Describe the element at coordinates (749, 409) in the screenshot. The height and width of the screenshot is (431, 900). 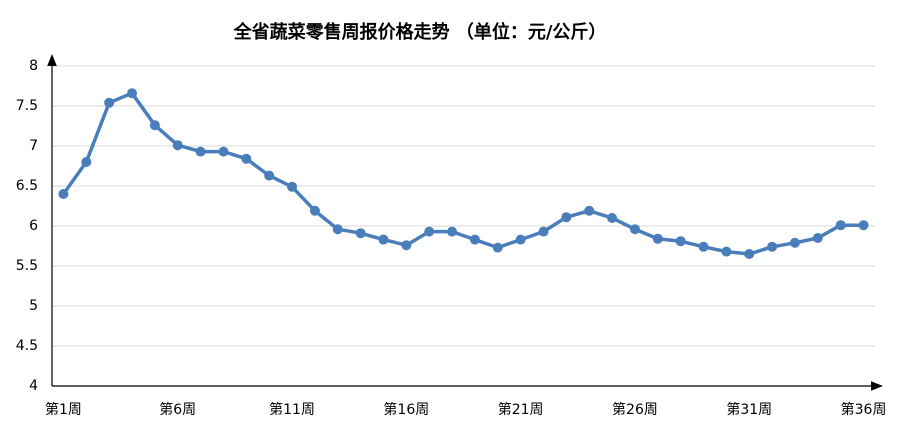
I see `x-tick-label: 第31周` at that location.